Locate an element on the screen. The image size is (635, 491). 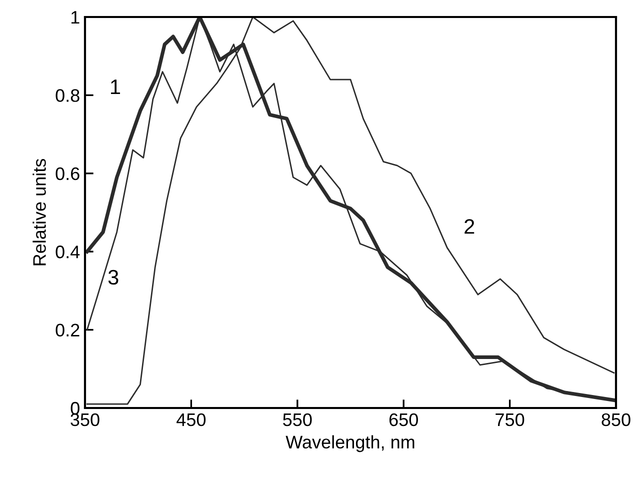
x-tick-label: 750 is located at coordinates (510, 419).